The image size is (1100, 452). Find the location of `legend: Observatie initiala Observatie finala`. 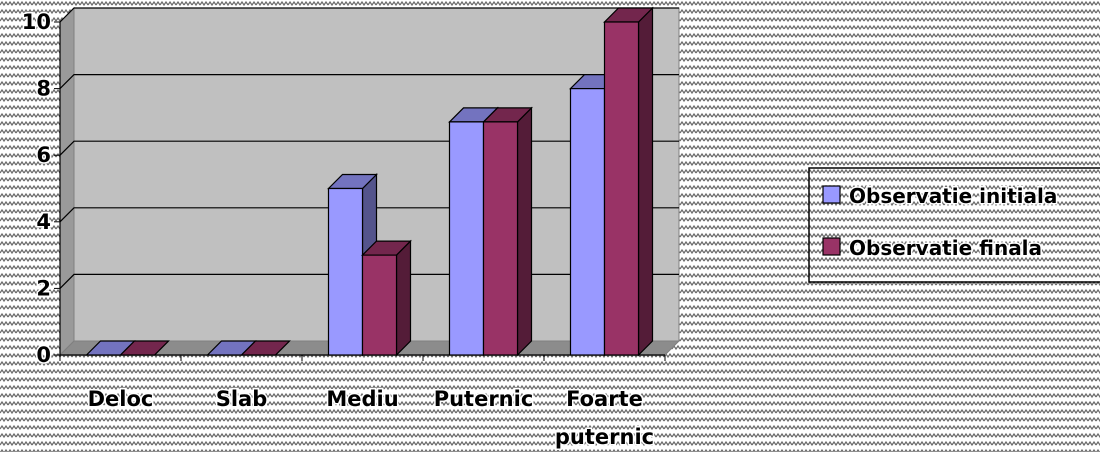

legend: Observatie initiala Observatie finala is located at coordinates (954, 225).